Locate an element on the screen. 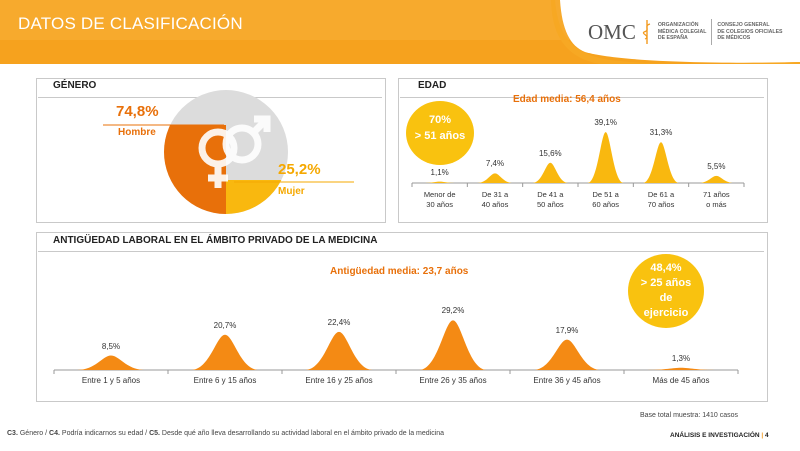 The image size is (800, 451). value-label: 5,5% is located at coordinates (716, 166).